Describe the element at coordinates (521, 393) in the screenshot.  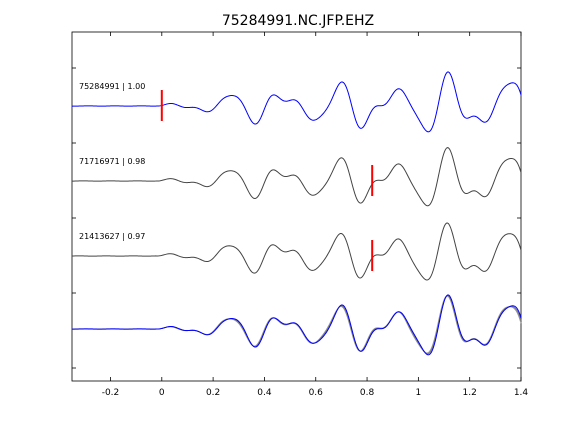
I see `x-tick-label: 1.4` at that location.